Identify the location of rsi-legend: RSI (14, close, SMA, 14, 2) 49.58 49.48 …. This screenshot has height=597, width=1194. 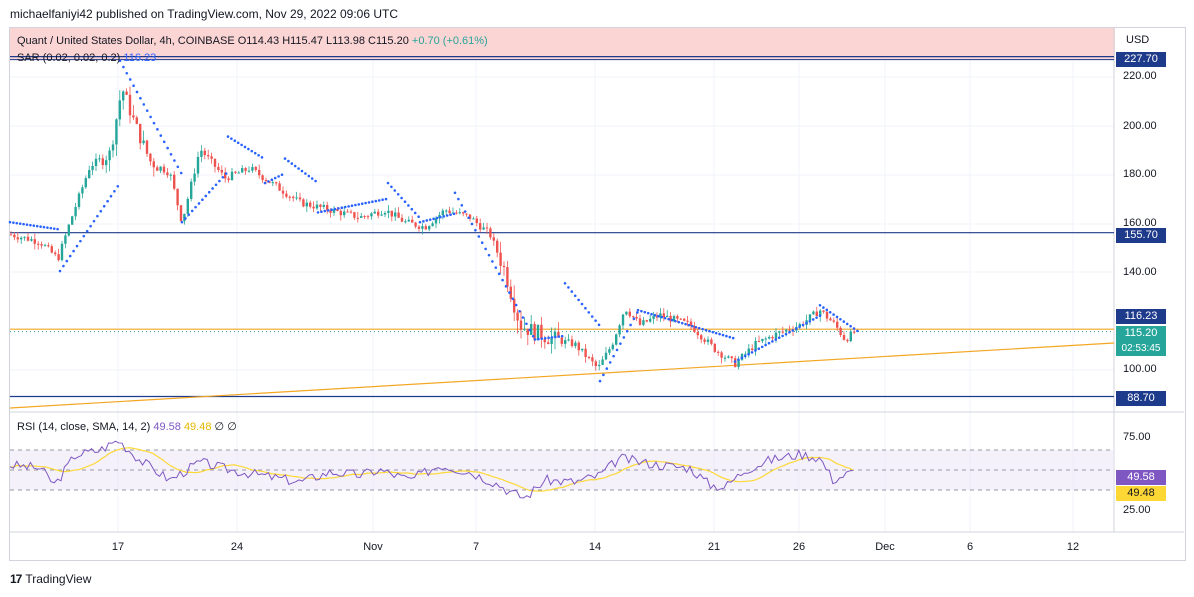
(127, 426).